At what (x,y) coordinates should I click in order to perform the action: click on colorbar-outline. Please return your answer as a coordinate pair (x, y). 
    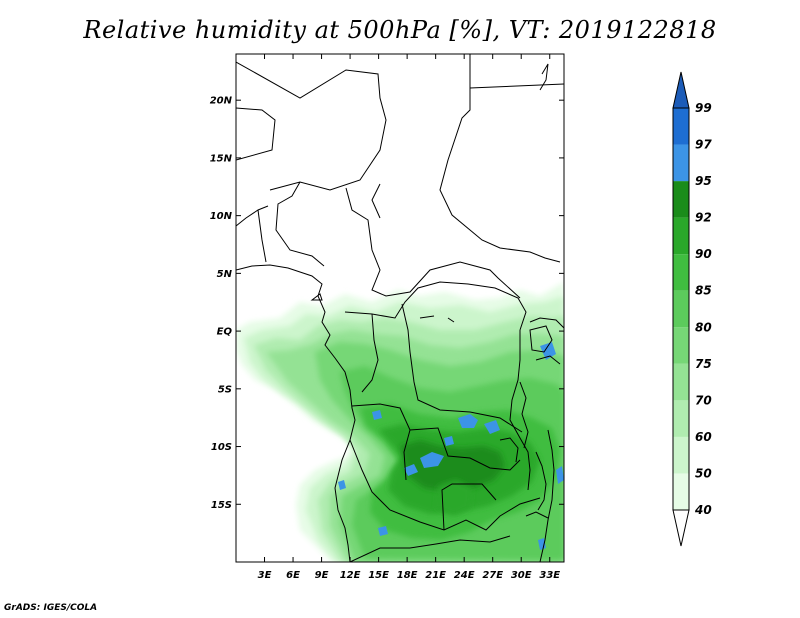
    Looking at the image, I should click on (681, 309).